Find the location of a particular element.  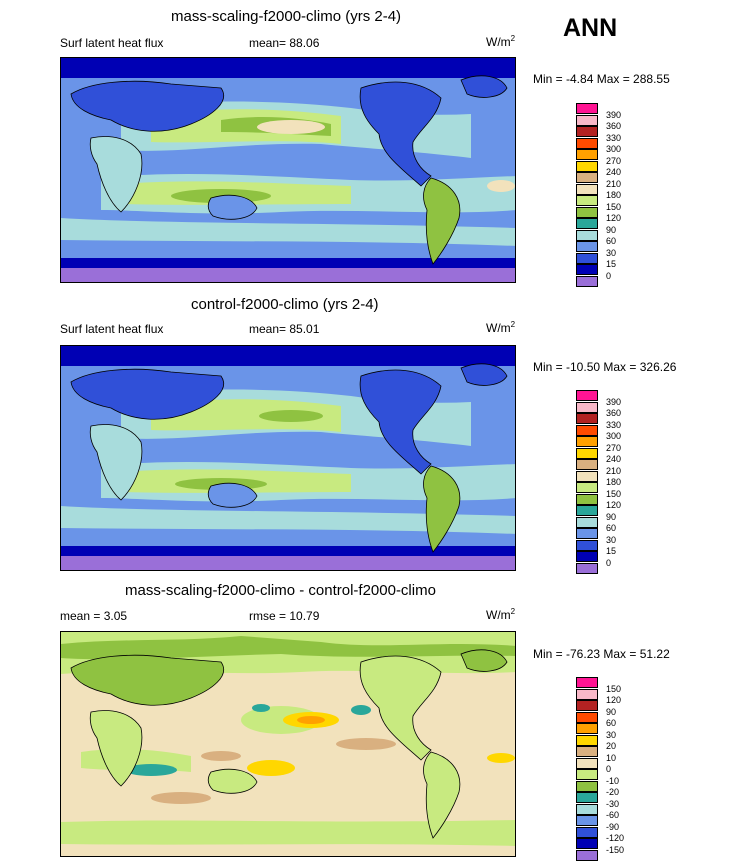

panel-3-minmax: Min = -76.23 Max = 51.22 is located at coordinates (601, 654).